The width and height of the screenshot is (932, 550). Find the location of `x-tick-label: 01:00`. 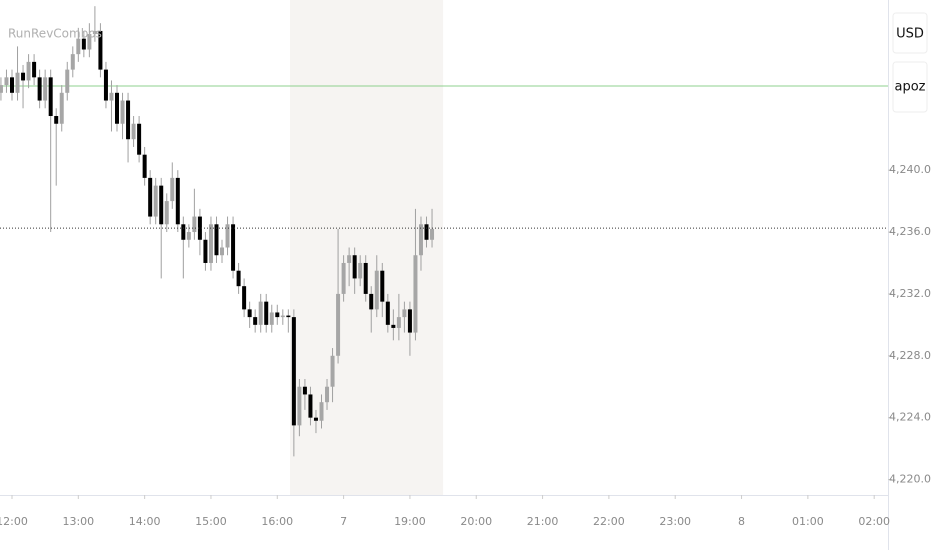

x-tick-label: 01:00 is located at coordinates (808, 521).